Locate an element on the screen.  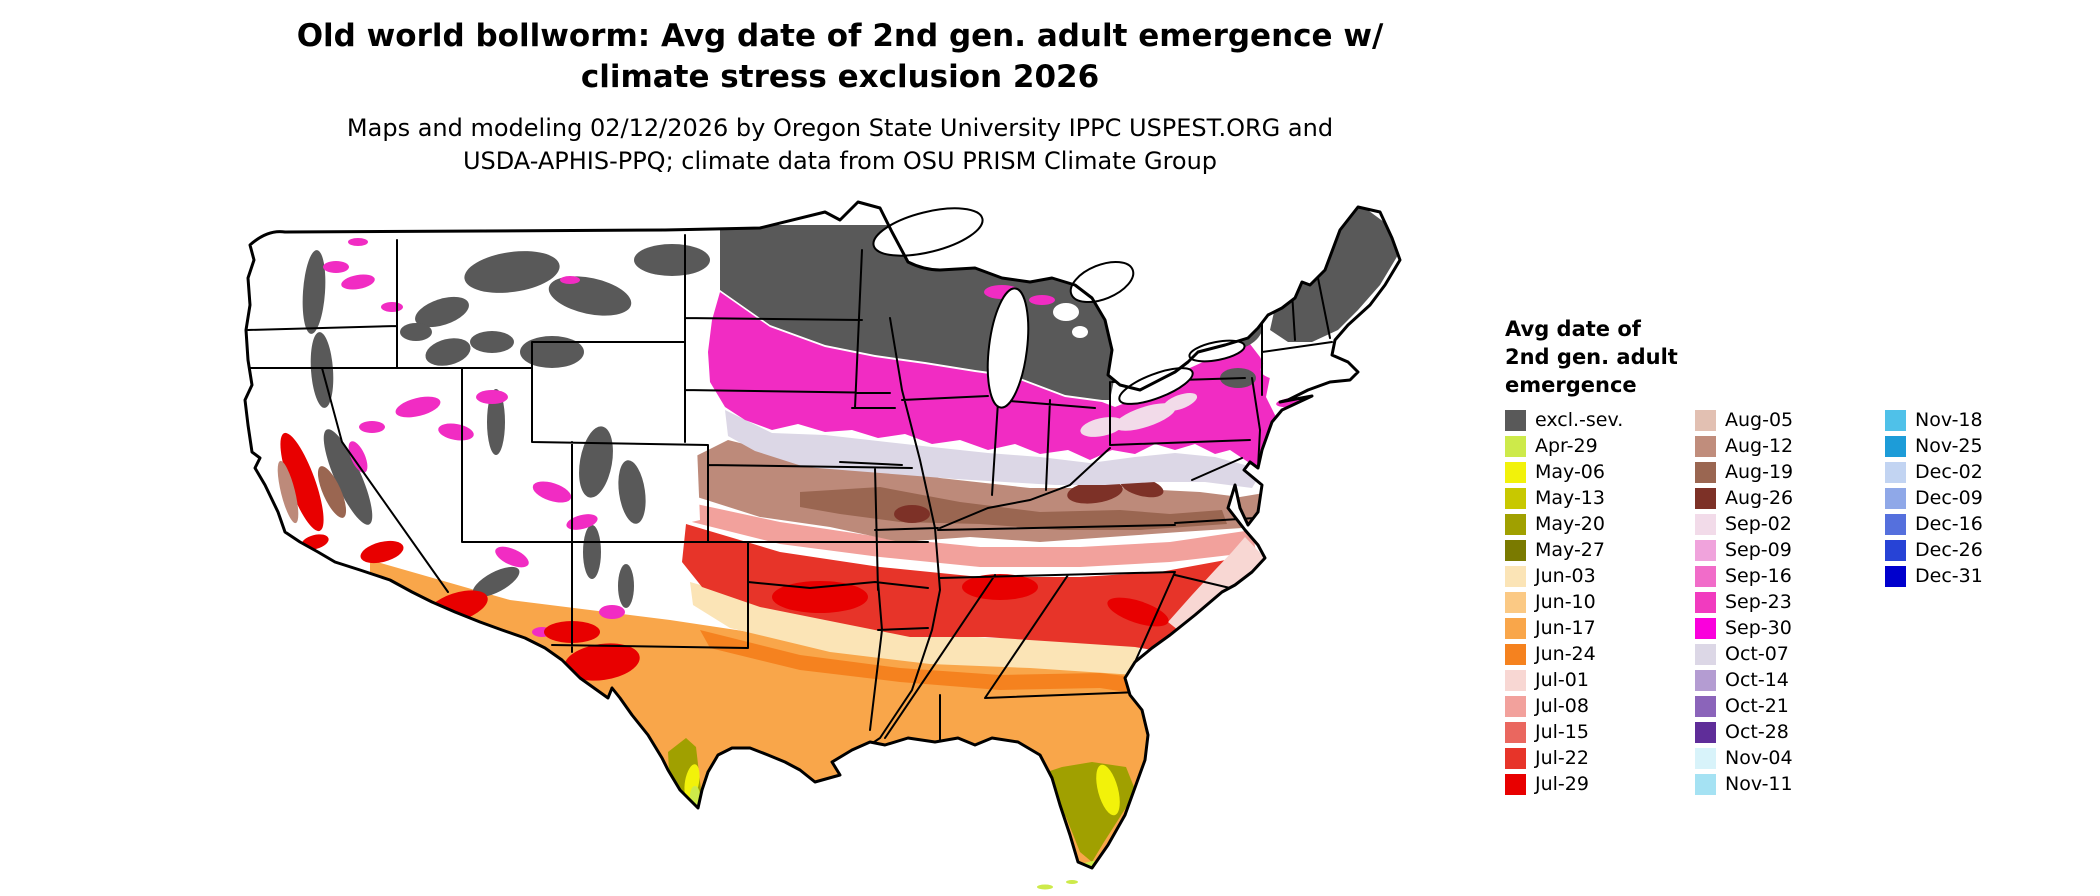
legend-label: Nov-25 is located at coordinates (1949, 445).